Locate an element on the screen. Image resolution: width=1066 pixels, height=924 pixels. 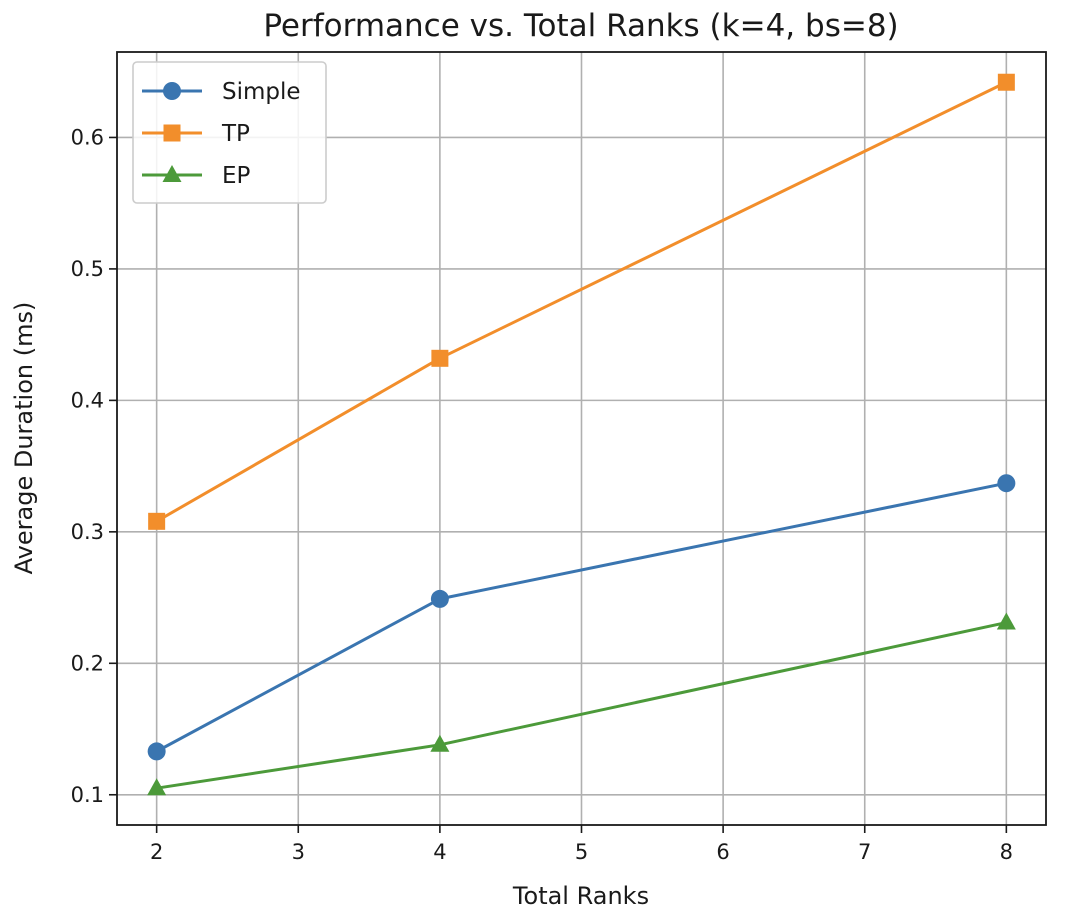
y-tick-label: 0.4 is located at coordinates (87, 400).